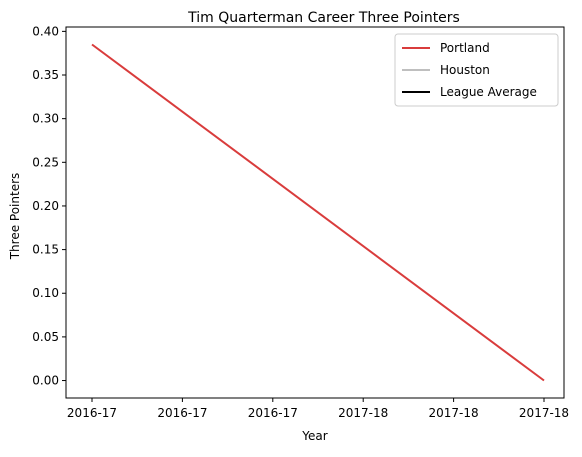 This screenshot has width=582, height=457. What do you see at coordinates (314, 436) in the screenshot?
I see `x-axis-label: Year` at bounding box center [314, 436].